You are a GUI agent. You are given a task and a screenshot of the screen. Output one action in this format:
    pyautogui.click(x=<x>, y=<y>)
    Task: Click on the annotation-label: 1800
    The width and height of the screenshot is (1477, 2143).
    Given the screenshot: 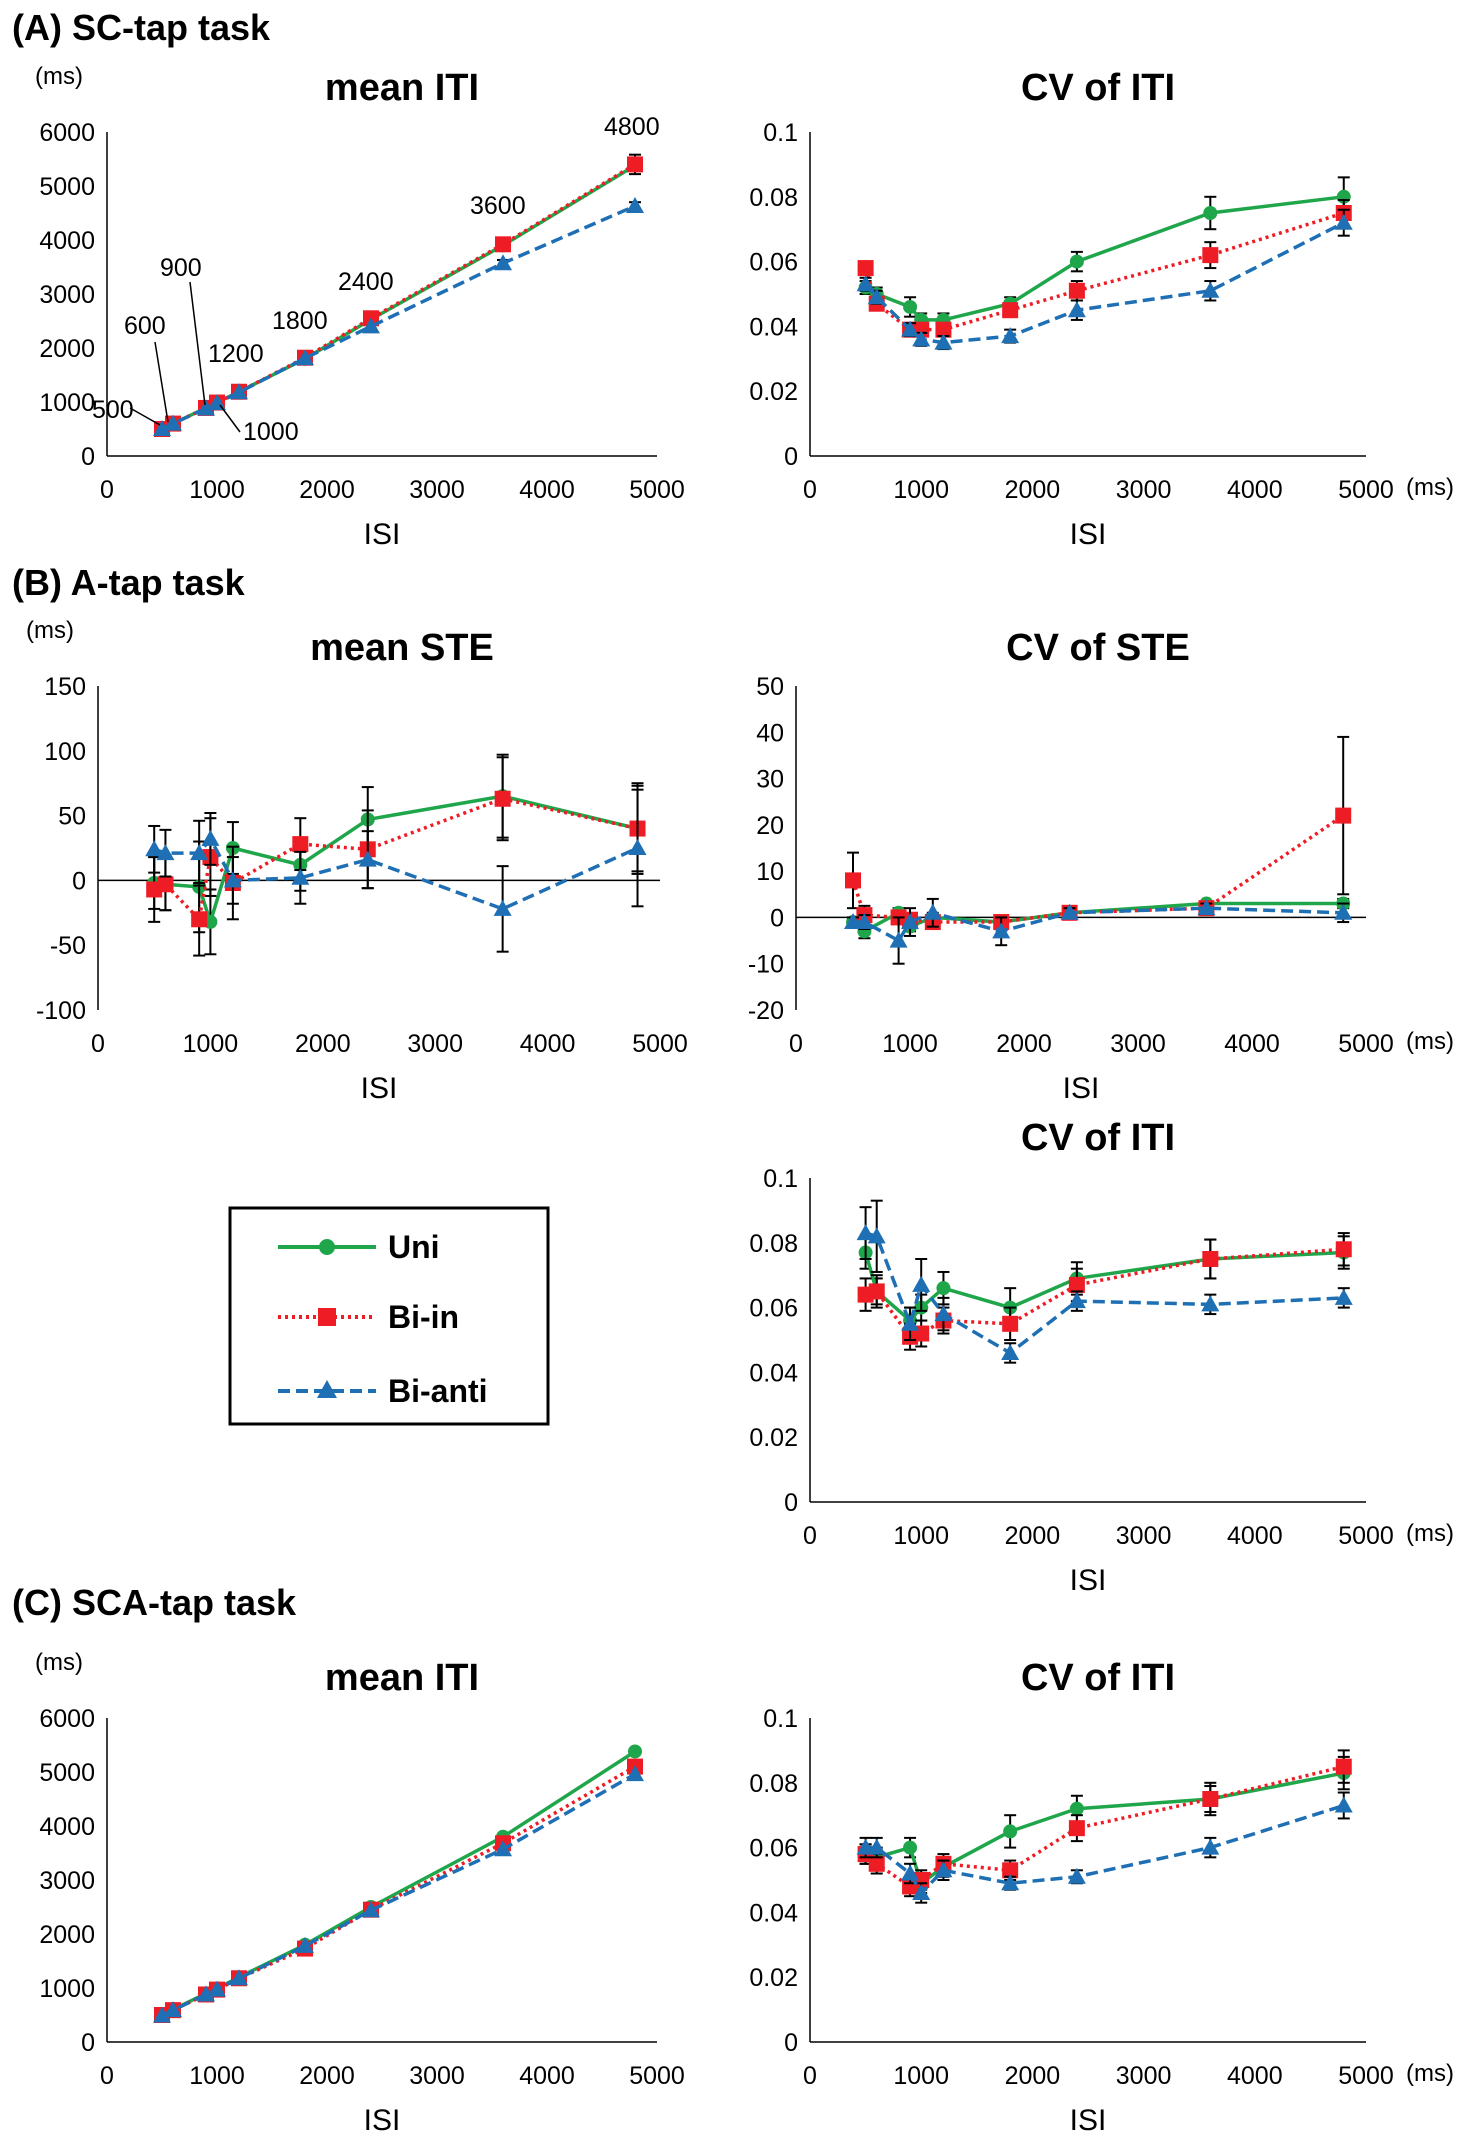 What is the action you would take?
    pyautogui.click(x=300, y=321)
    